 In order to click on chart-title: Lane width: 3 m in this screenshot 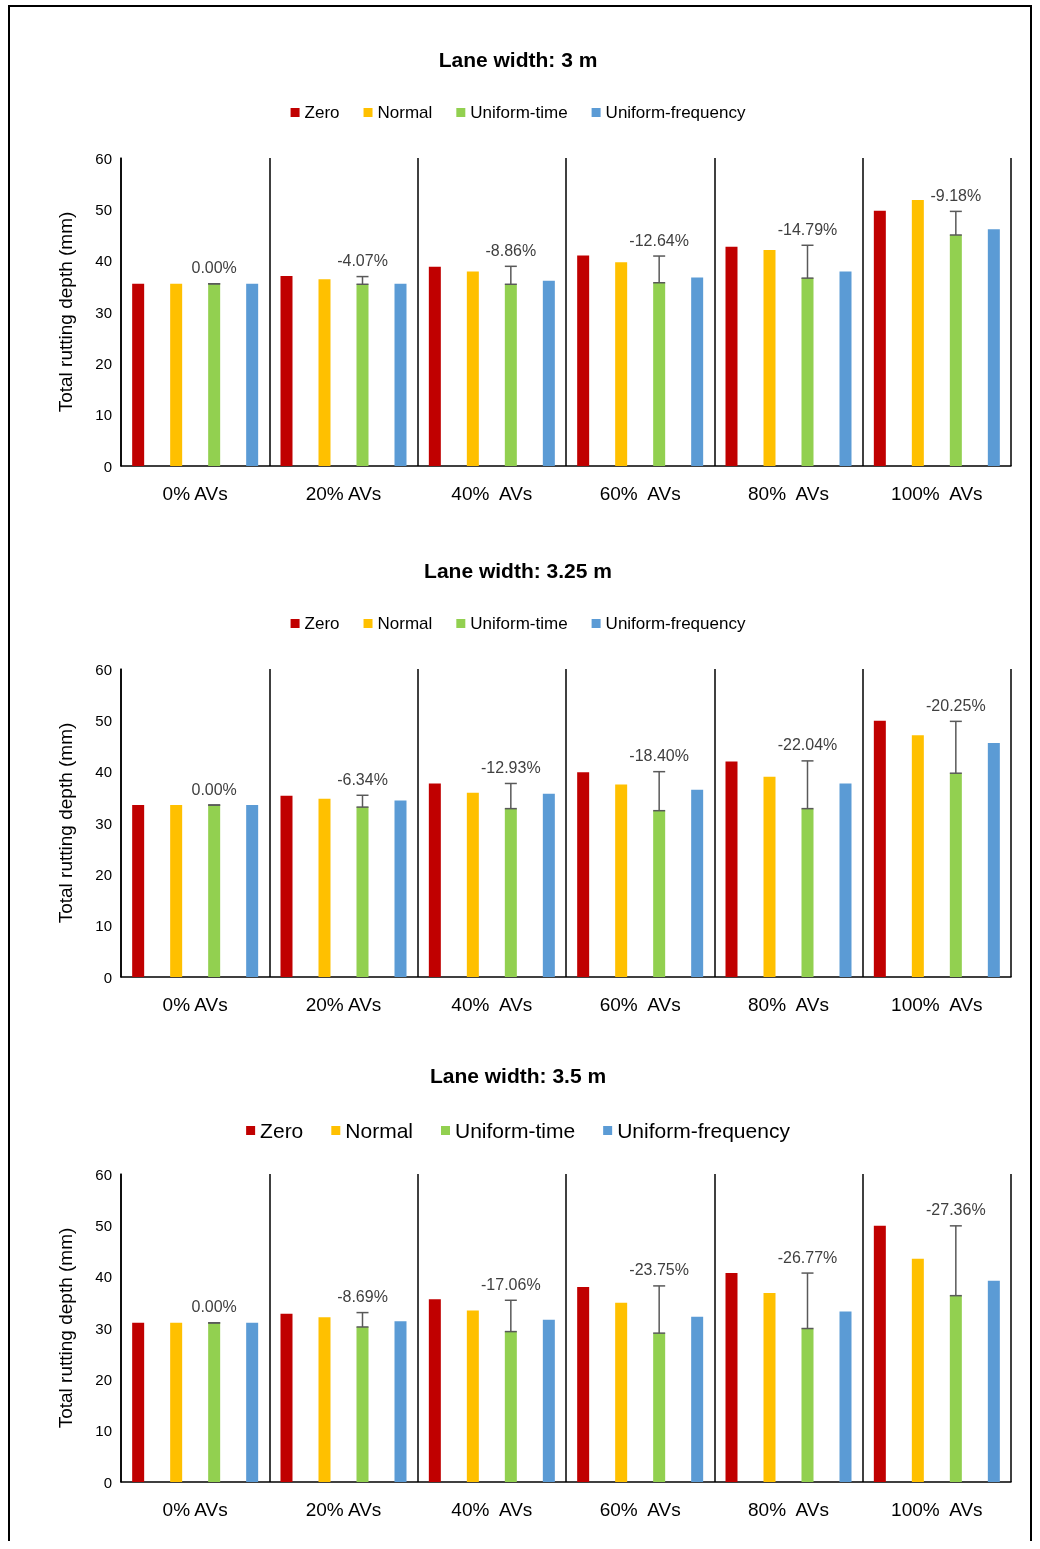, I will do `click(518, 59)`.